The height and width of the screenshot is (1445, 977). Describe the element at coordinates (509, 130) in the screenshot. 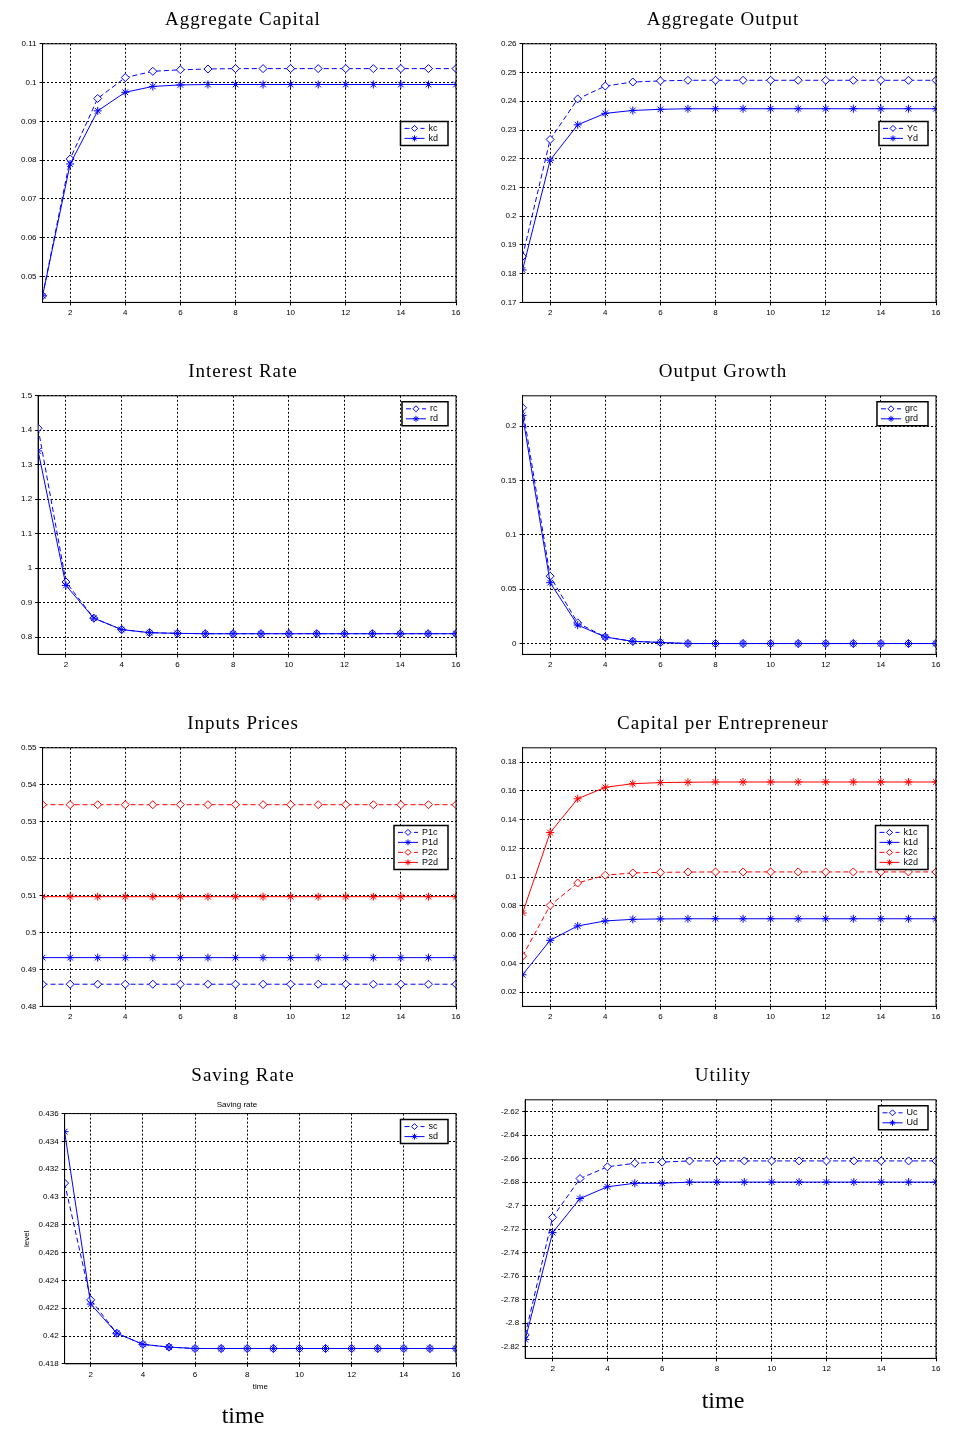

I see `y-tick-label: 0.23` at that location.